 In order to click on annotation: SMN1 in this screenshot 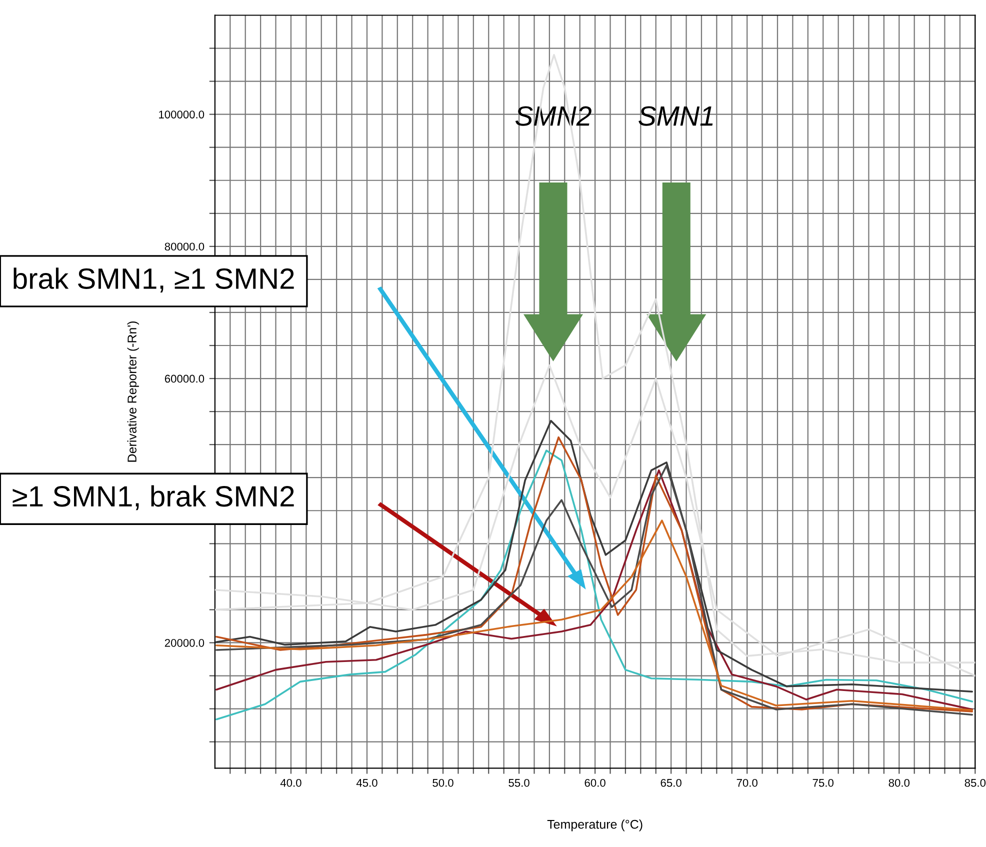, I will do `click(675, 116)`.